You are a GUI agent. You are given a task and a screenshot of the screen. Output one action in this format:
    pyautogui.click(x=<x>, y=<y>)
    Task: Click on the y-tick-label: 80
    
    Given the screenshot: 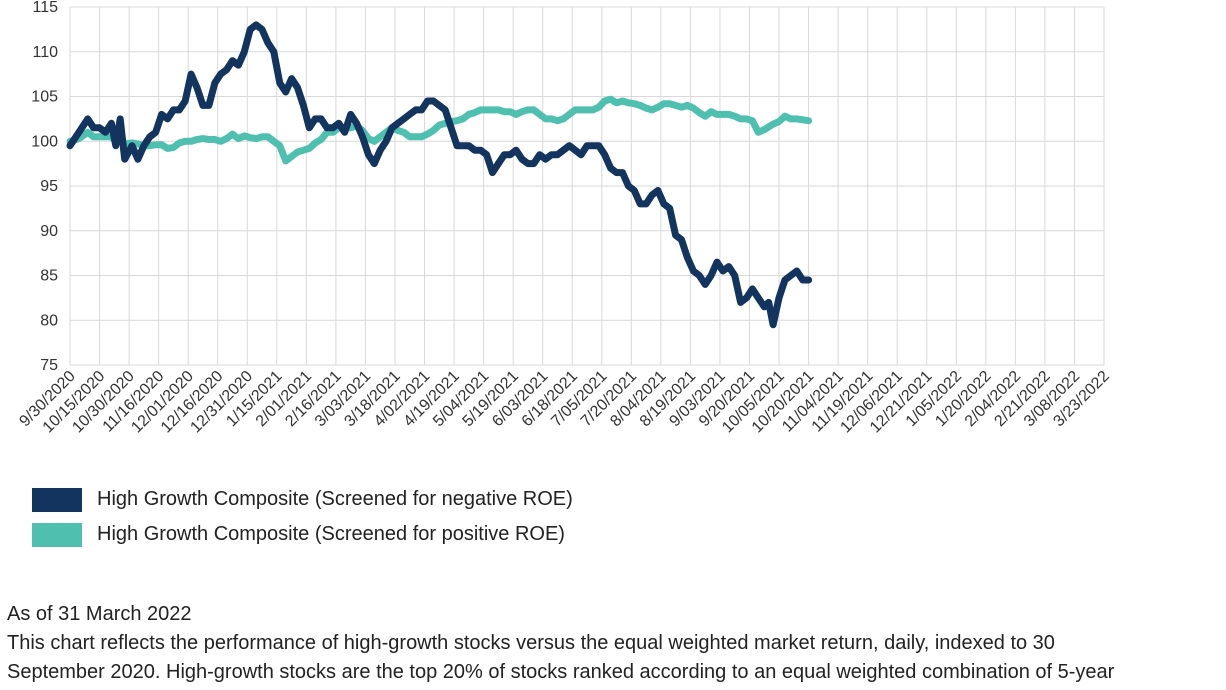 What is the action you would take?
    pyautogui.click(x=49, y=320)
    